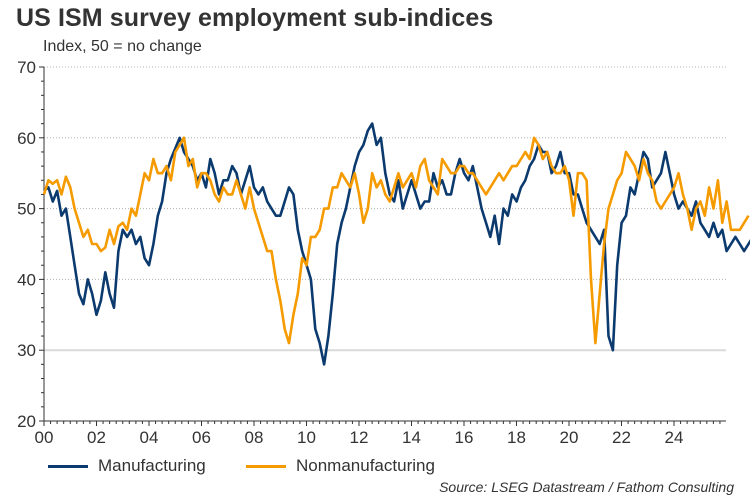 The height and width of the screenshot is (500, 750). Describe the element at coordinates (122, 46) in the screenshot. I see `chart-subtitle: Index, 50 = no change` at that location.